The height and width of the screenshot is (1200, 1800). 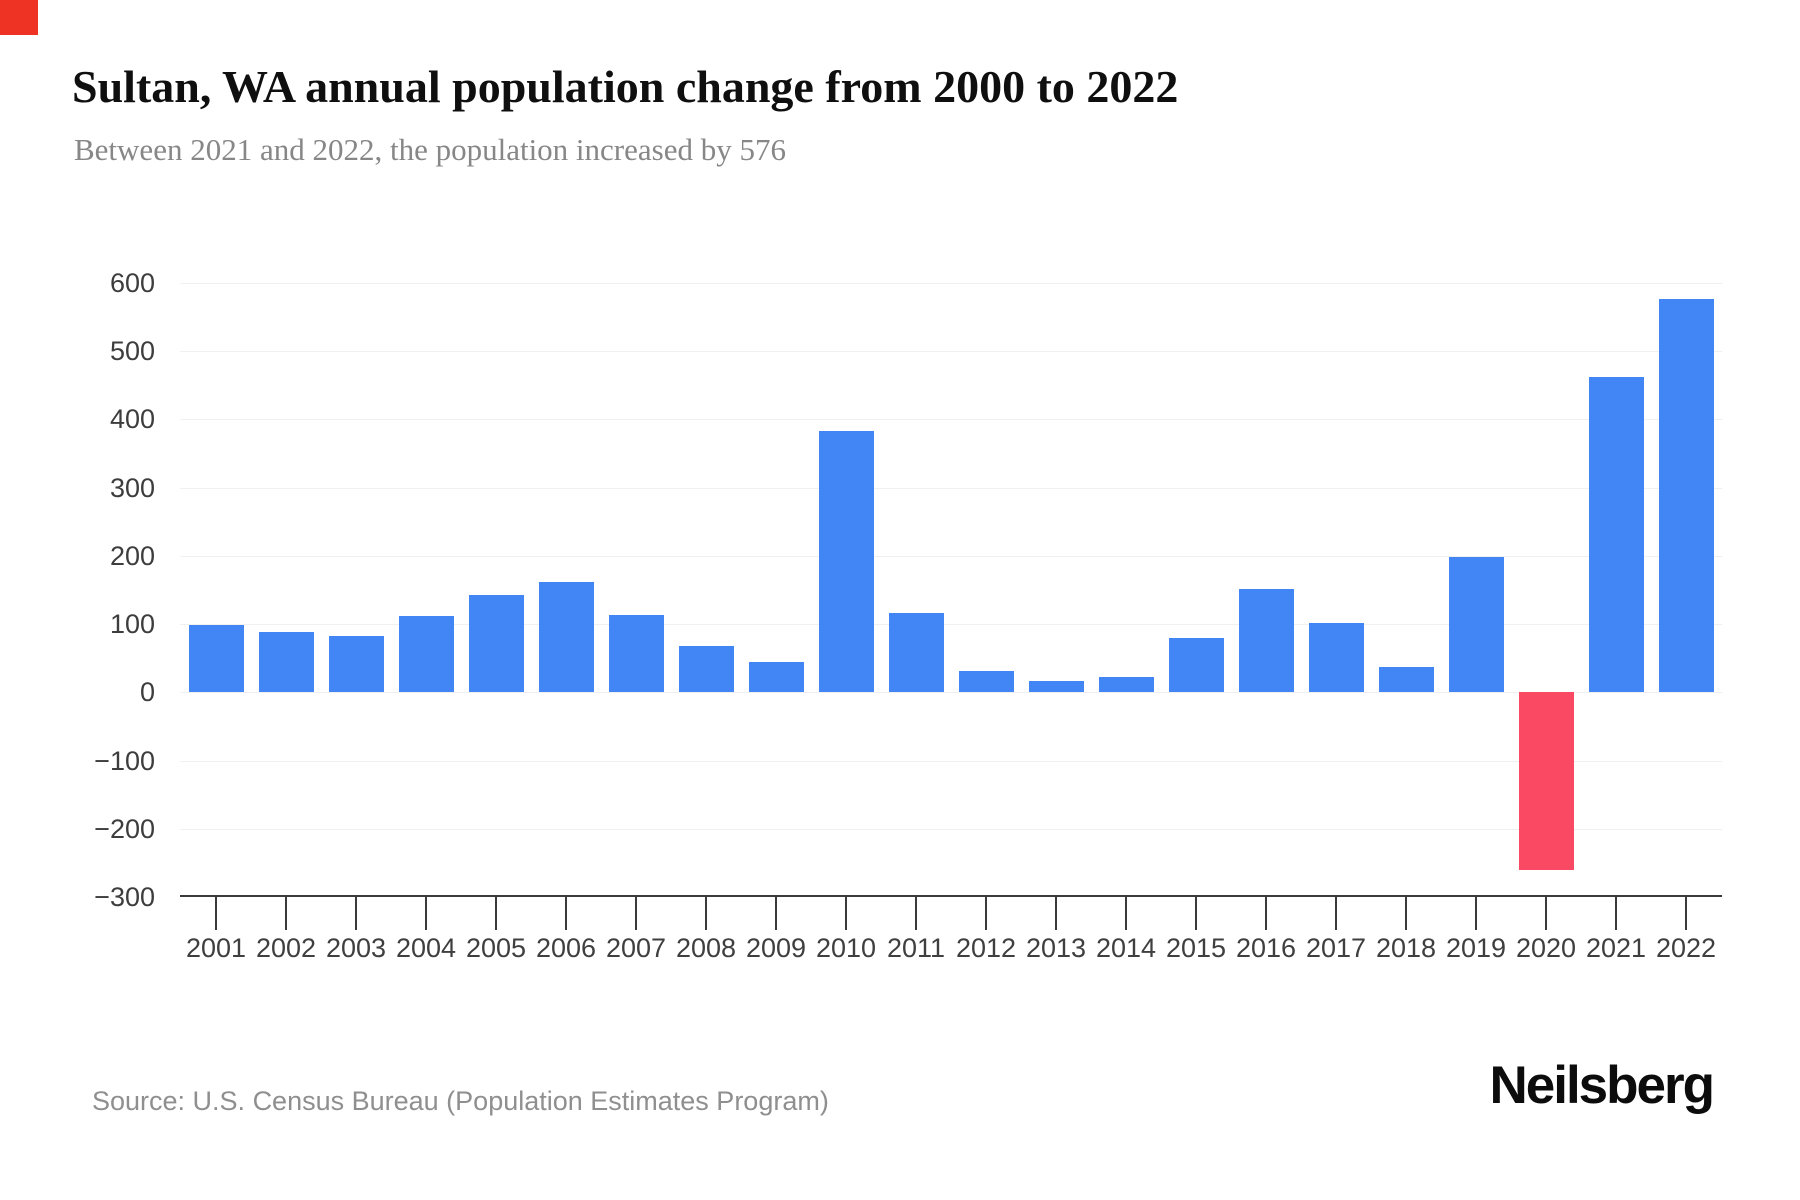 I want to click on bar-2020, so click(x=1546, y=781).